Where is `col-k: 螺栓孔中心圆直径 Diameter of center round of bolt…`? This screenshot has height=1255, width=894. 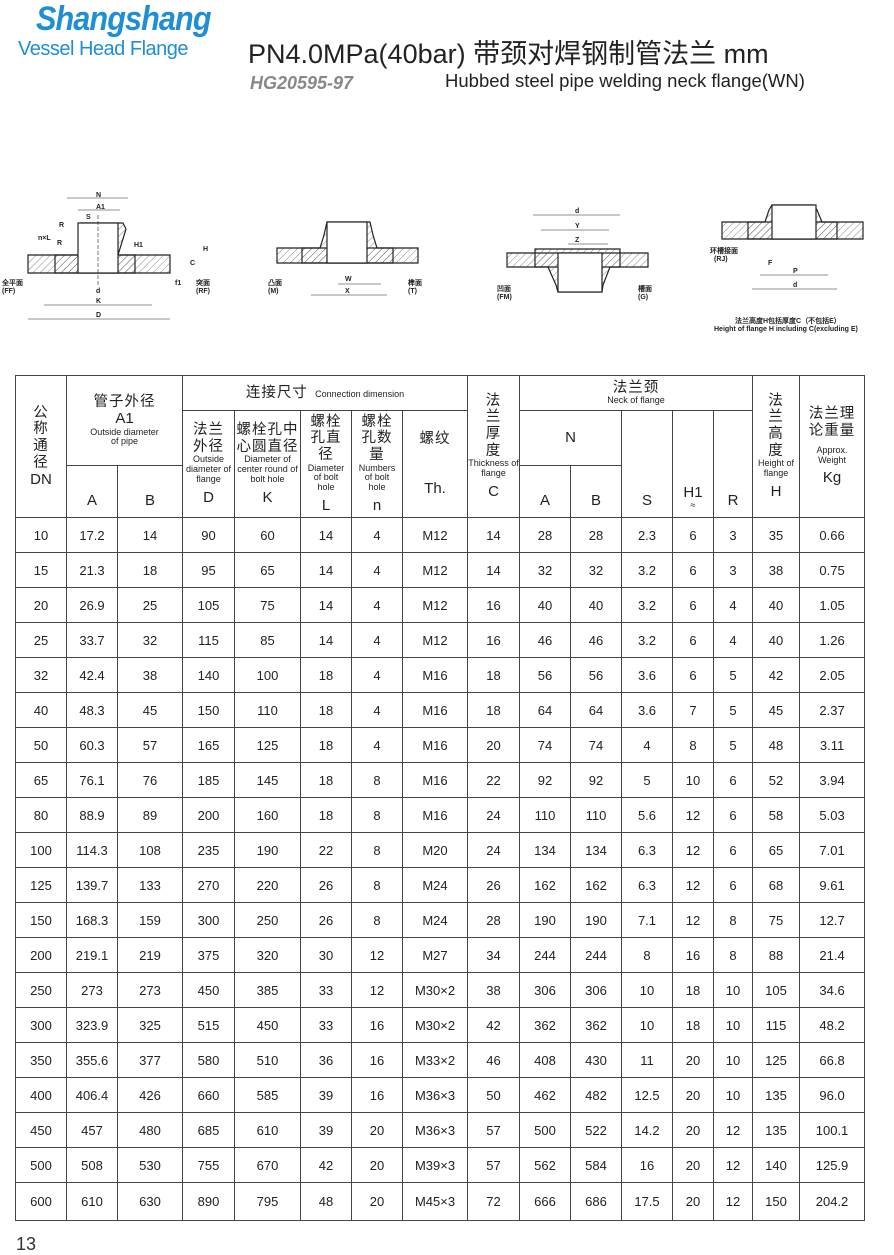
col-k: 螺栓孔中心圆直径 Diameter of center round of bolt… is located at coordinates (267, 464).